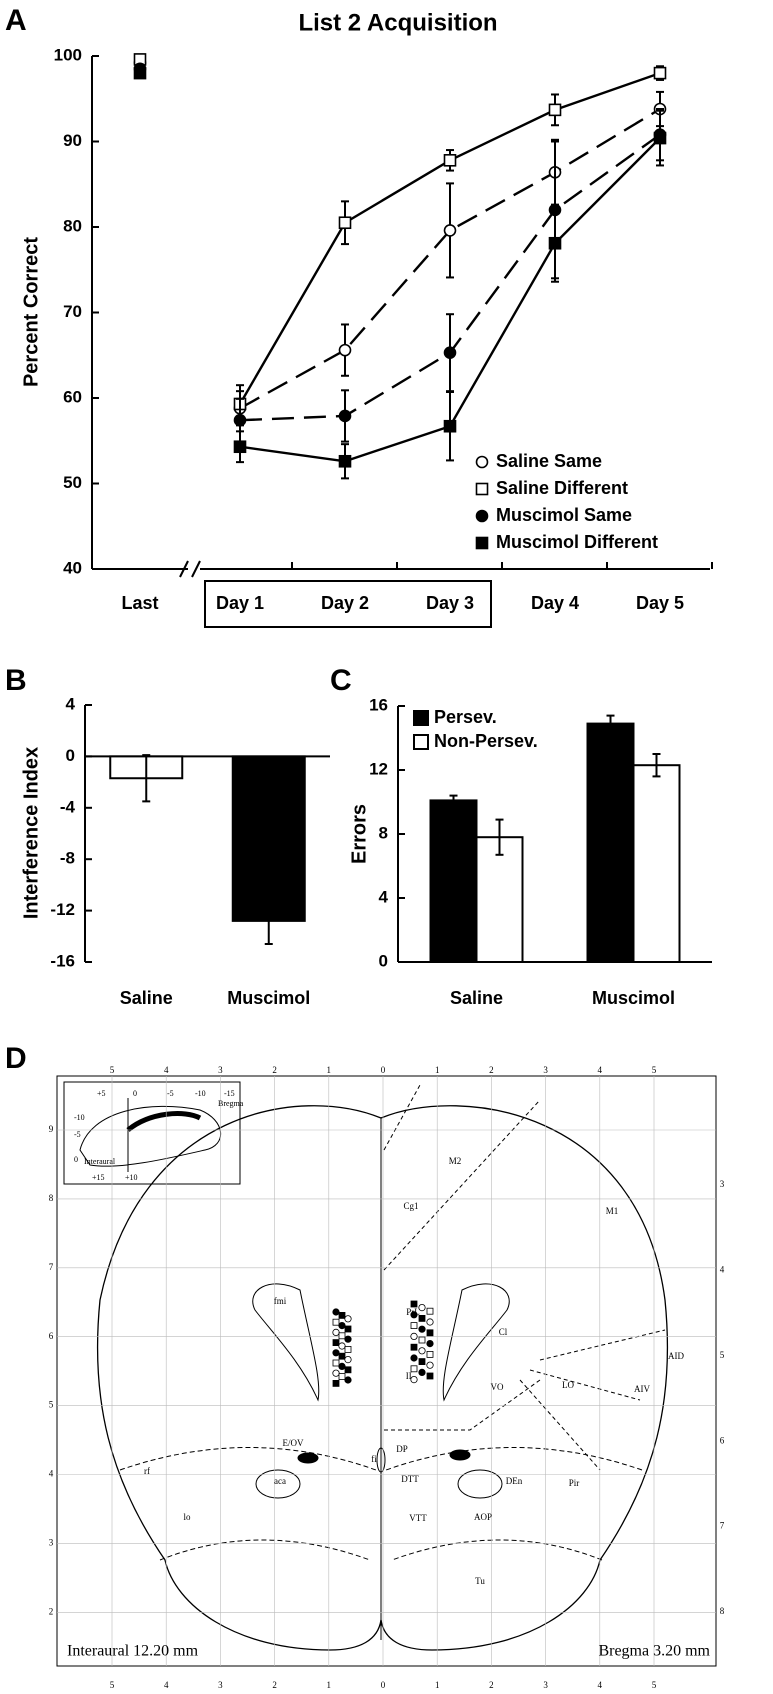  I want to click on bregma-label: Bregma 3.20 mm, so click(654, 1651).